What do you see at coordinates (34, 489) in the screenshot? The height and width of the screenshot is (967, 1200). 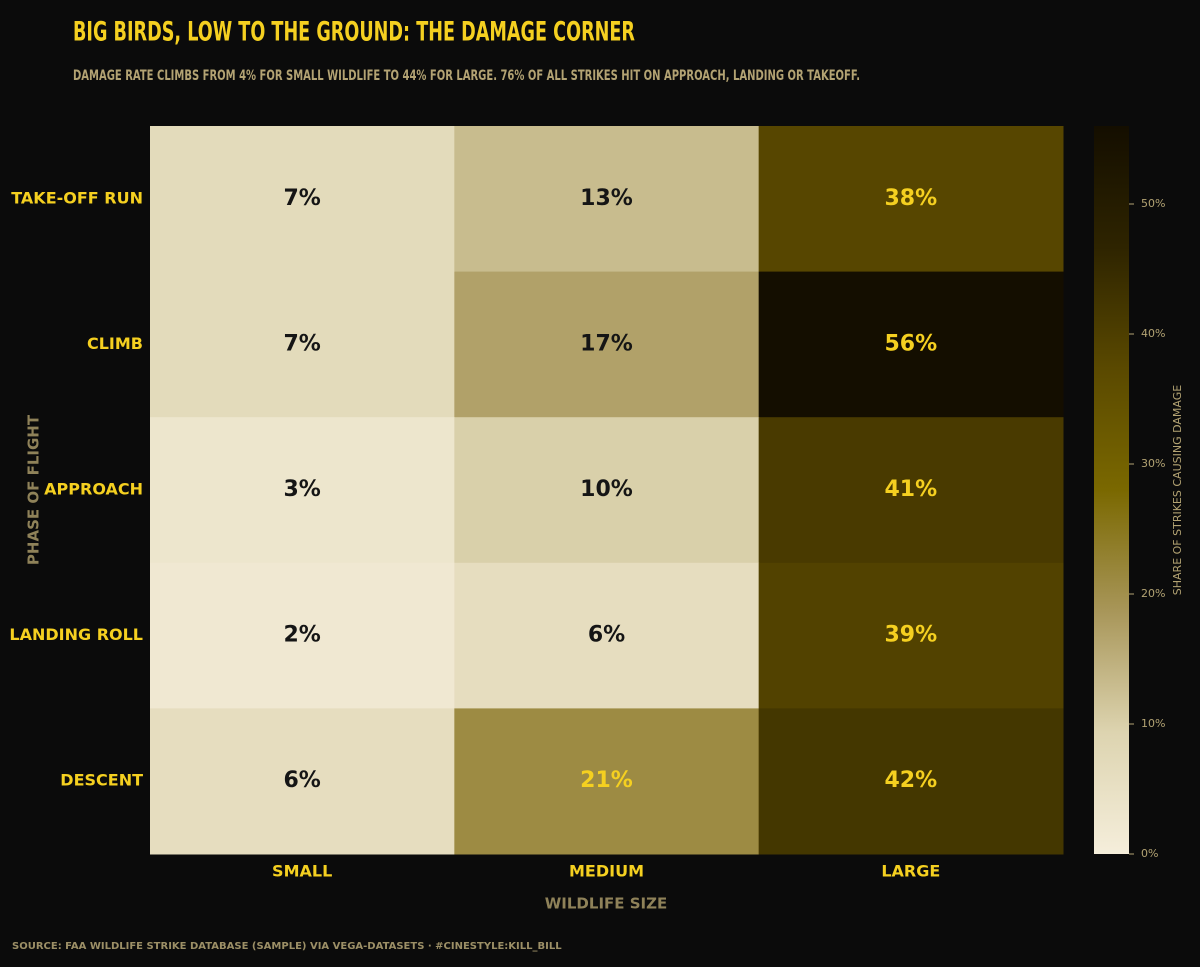 I see `y-axis-title: PHASE OF FLIGHT` at bounding box center [34, 489].